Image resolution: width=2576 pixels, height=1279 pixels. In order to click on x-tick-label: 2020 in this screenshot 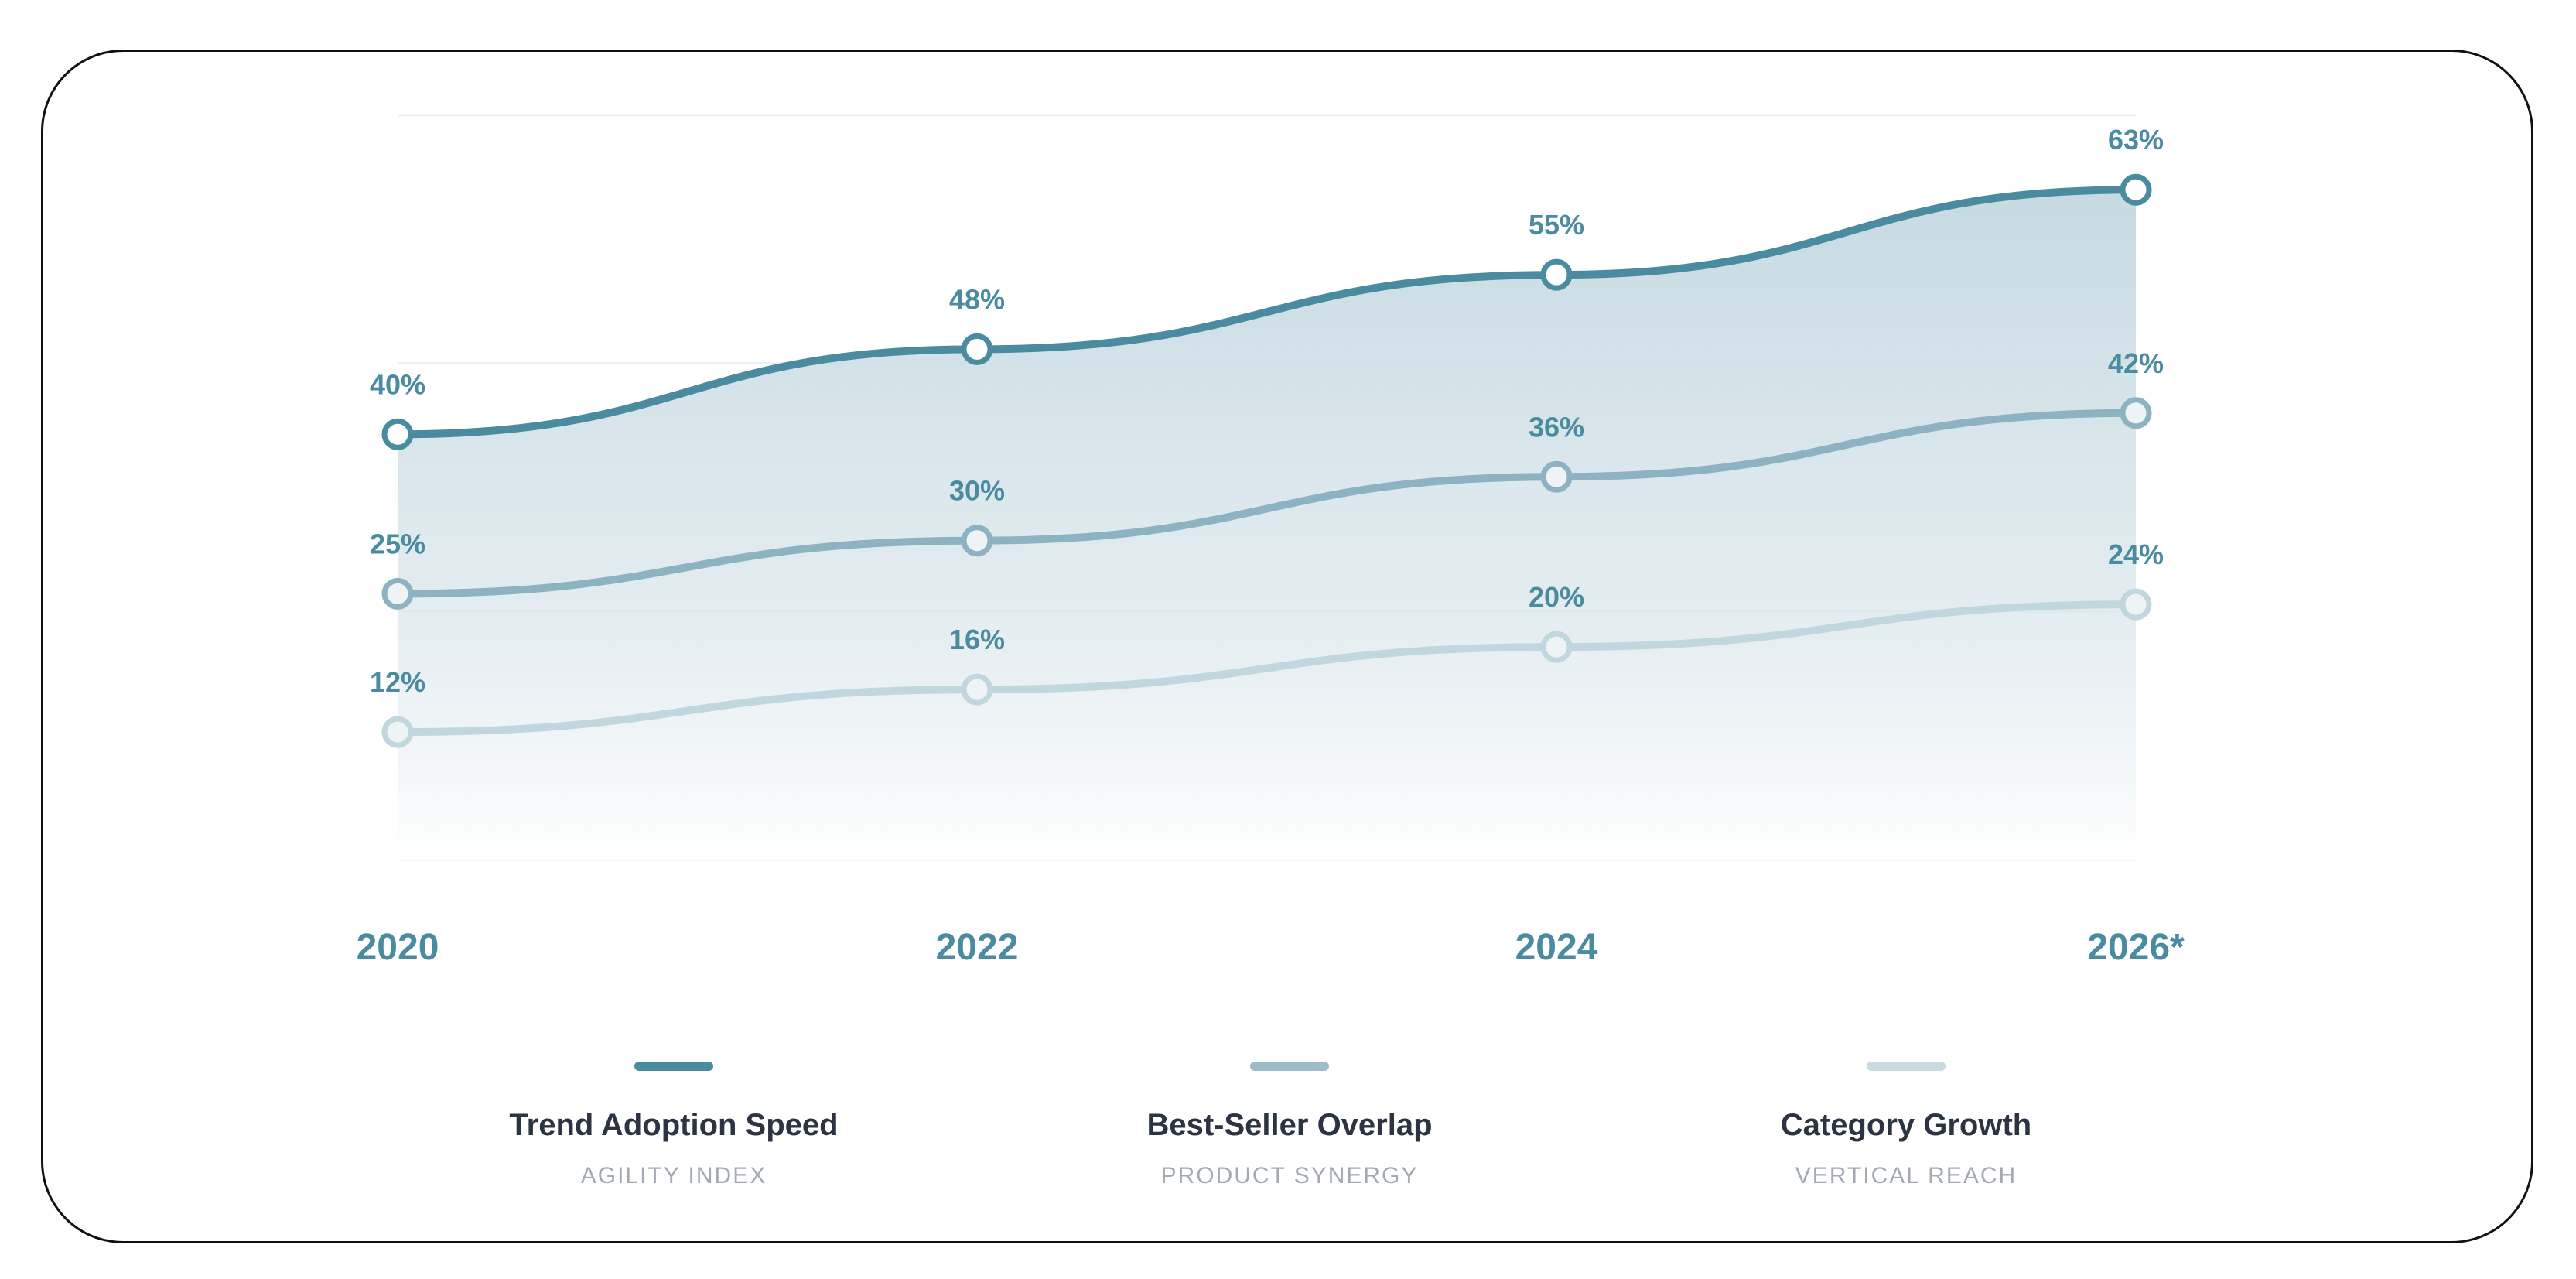, I will do `click(398, 947)`.